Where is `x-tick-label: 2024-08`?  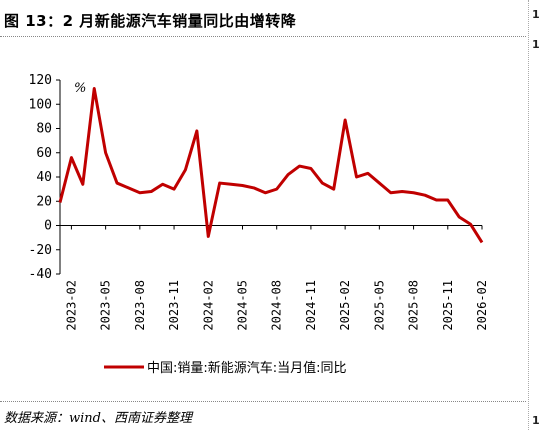 x-tick-label: 2024-08 is located at coordinates (277, 305).